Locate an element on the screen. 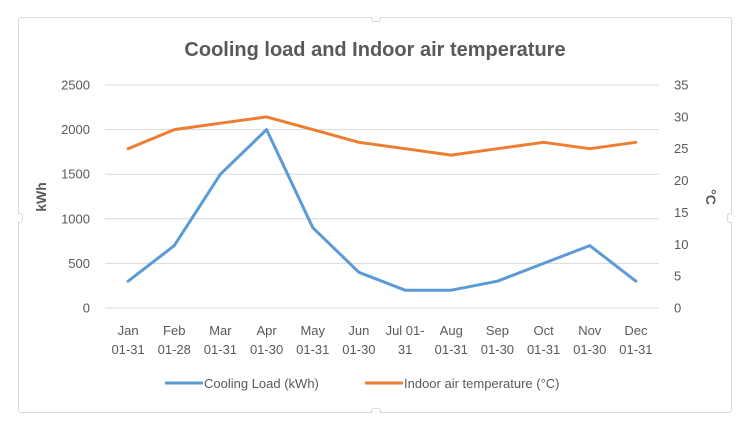 The height and width of the screenshot is (435, 748). right-tick-label: 35 is located at coordinates (681, 85).